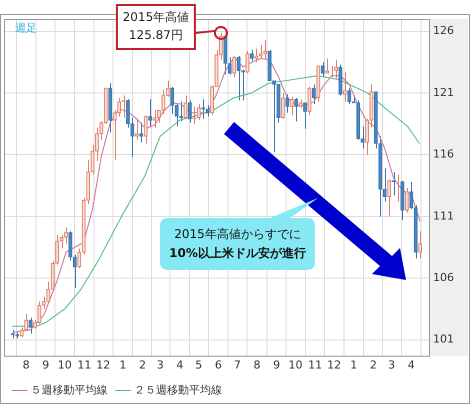  What do you see at coordinates (237, 244) in the screenshot?
I see `annotation: 2015年高値からすでに 10%以上米ドル安が進行` at bounding box center [237, 244].